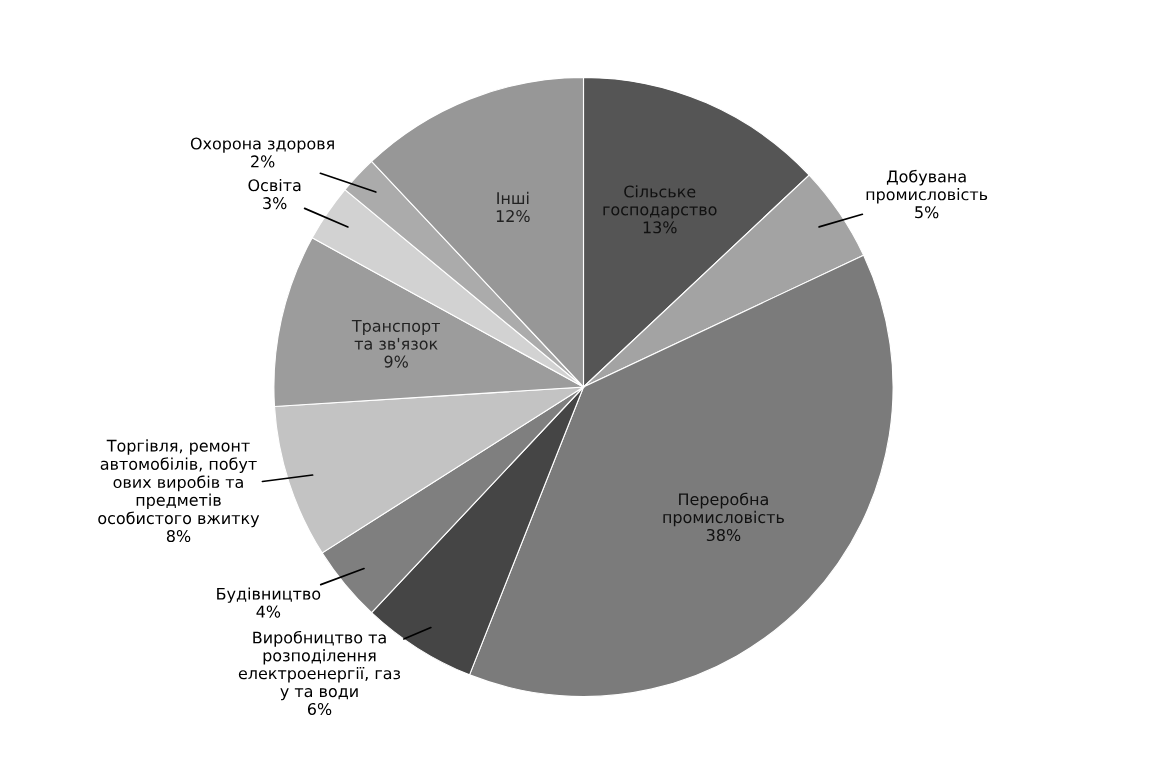 This screenshot has height=774, width=1167. What do you see at coordinates (660, 202) in the screenshot?
I see `slice-label: Сільське господарство` at bounding box center [660, 202].